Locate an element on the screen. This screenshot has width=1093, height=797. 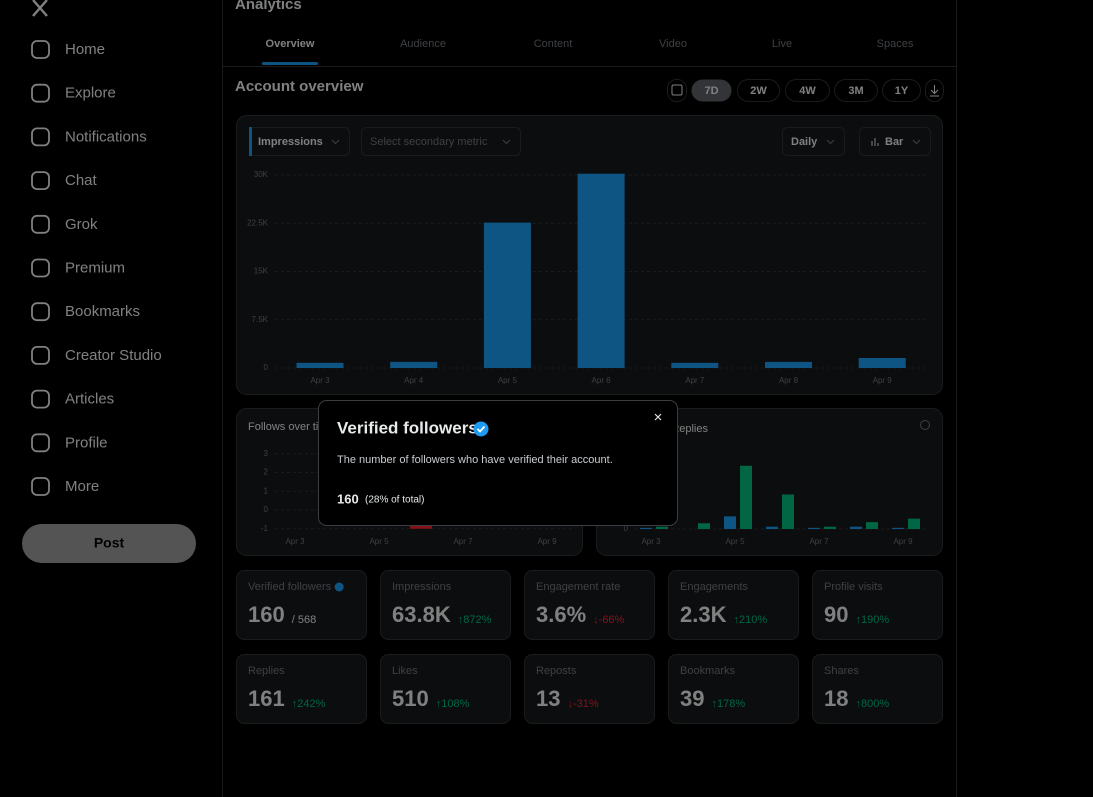
verified-icon is located at coordinates (481, 429).